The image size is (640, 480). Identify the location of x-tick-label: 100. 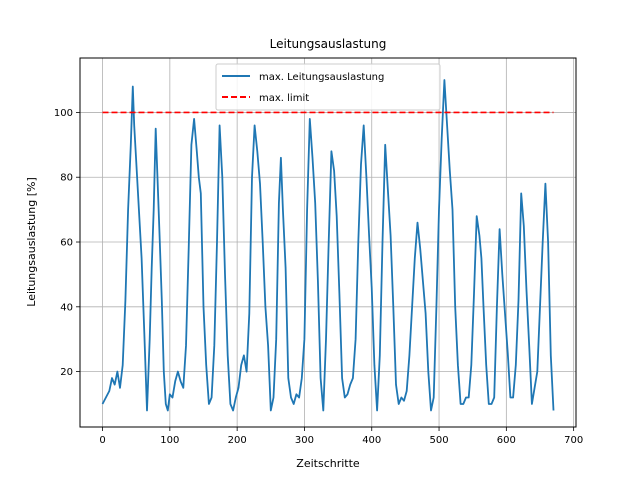
(169, 440).